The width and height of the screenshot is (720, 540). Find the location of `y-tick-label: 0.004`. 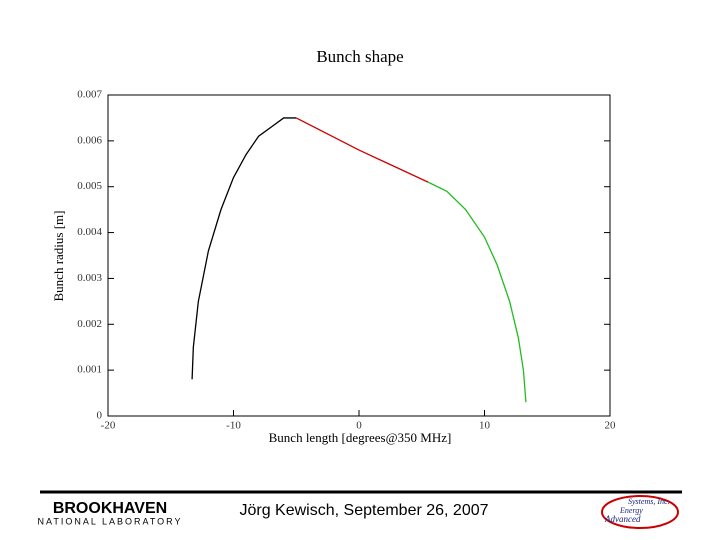

y-tick-label: 0.004 is located at coordinates (89, 232).